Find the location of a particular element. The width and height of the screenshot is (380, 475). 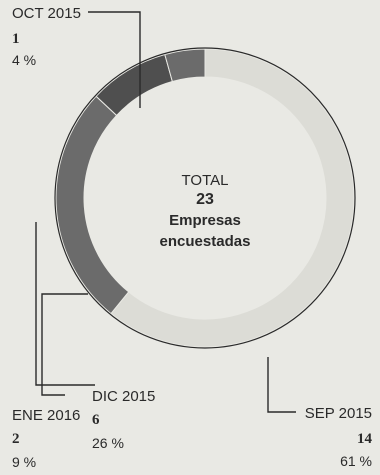

slice-label-sep: SEP 2015 is located at coordinates (338, 413).